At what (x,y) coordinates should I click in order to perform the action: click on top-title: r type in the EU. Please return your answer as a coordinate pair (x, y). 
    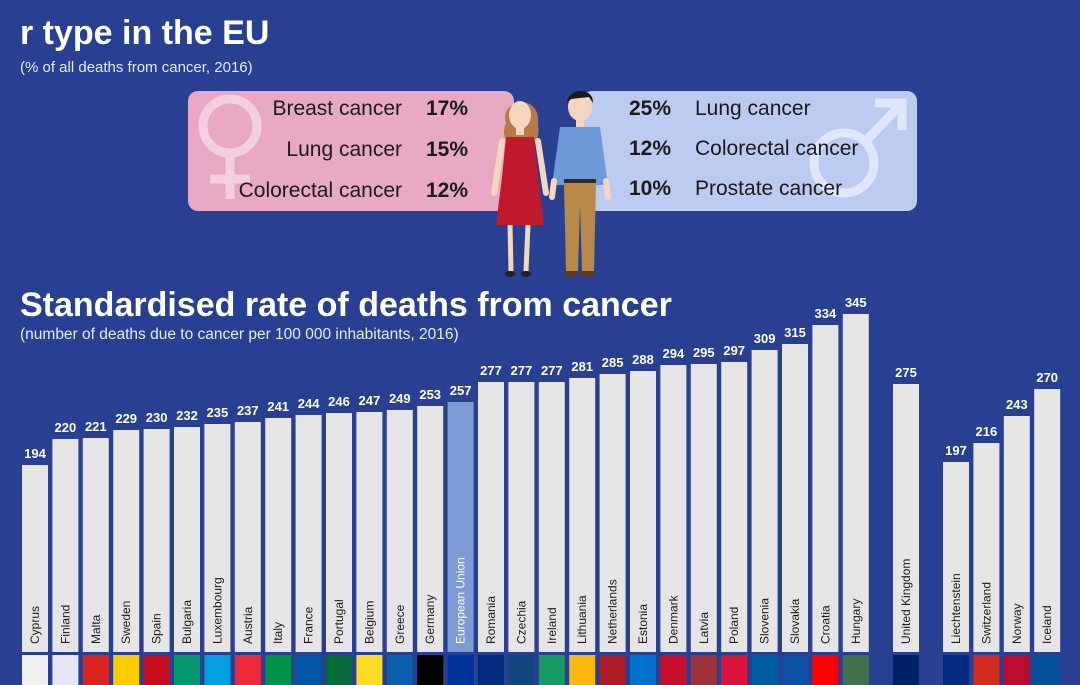
    Looking at the image, I should click on (145, 33).